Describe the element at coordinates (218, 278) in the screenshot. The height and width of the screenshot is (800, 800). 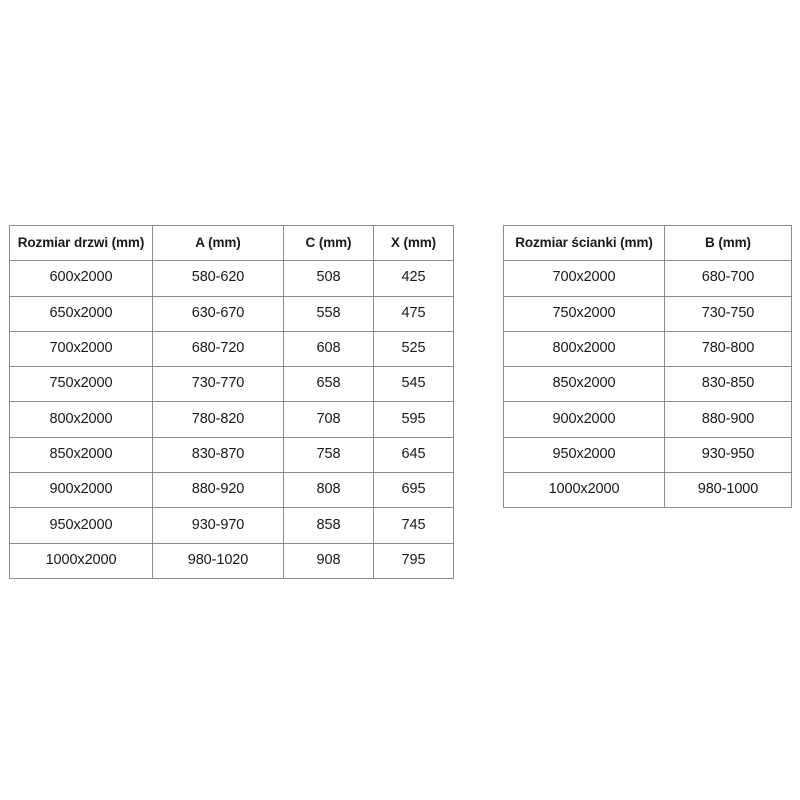
I see `cell-a: 580-620` at that location.